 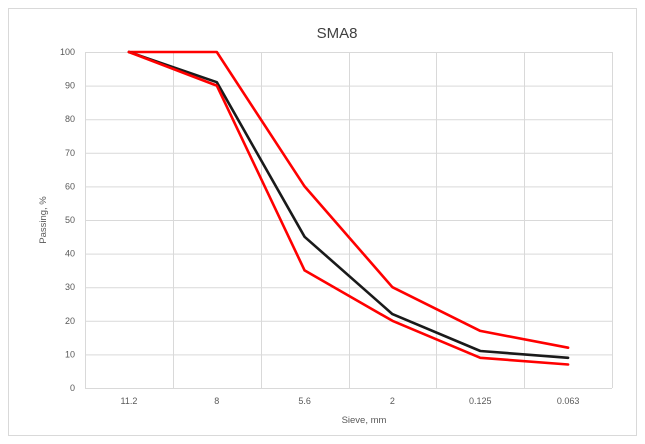 I want to click on x-tick-label: 11.2, so click(x=128, y=401).